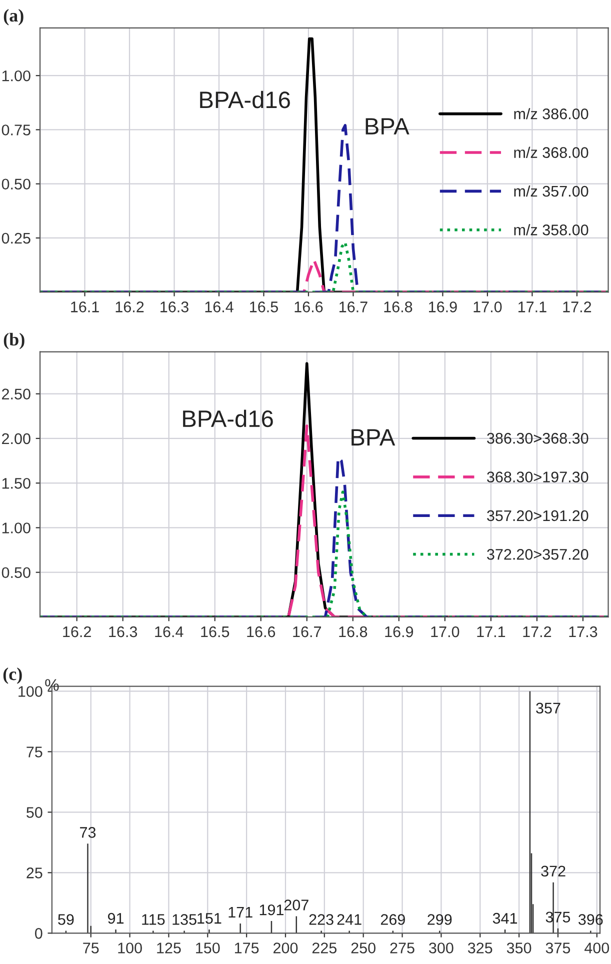  What do you see at coordinates (392, 919) in the screenshot?
I see `annotation: 269` at bounding box center [392, 919].